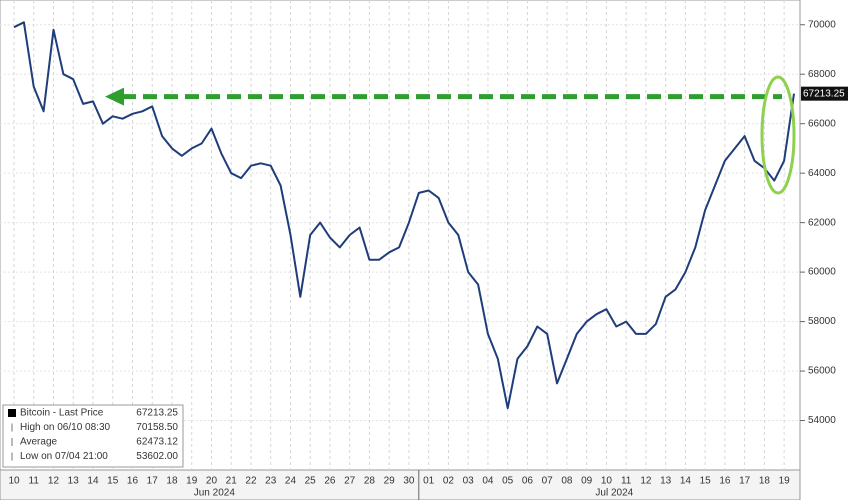  Describe the element at coordinates (508, 481) in the screenshot. I see `x-tick-label: 05` at that location.